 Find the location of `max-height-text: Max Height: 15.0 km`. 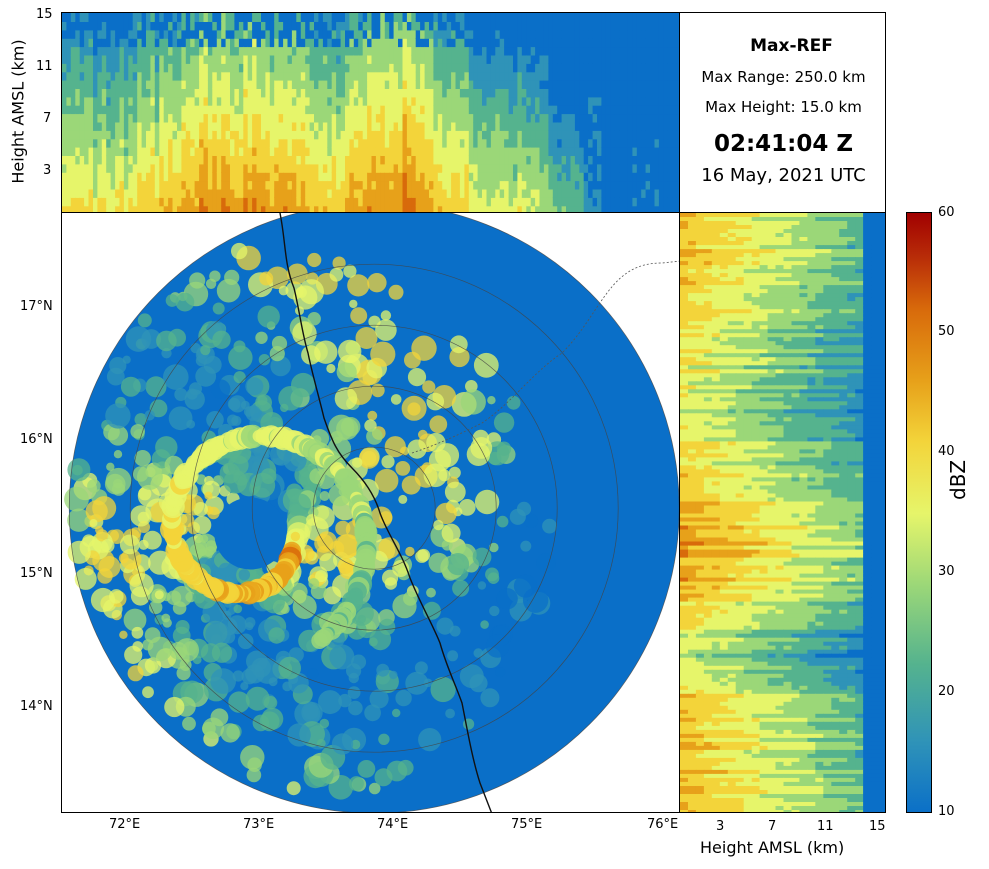

max-height-text: Max Height: 15.0 km is located at coordinates (783, 107).